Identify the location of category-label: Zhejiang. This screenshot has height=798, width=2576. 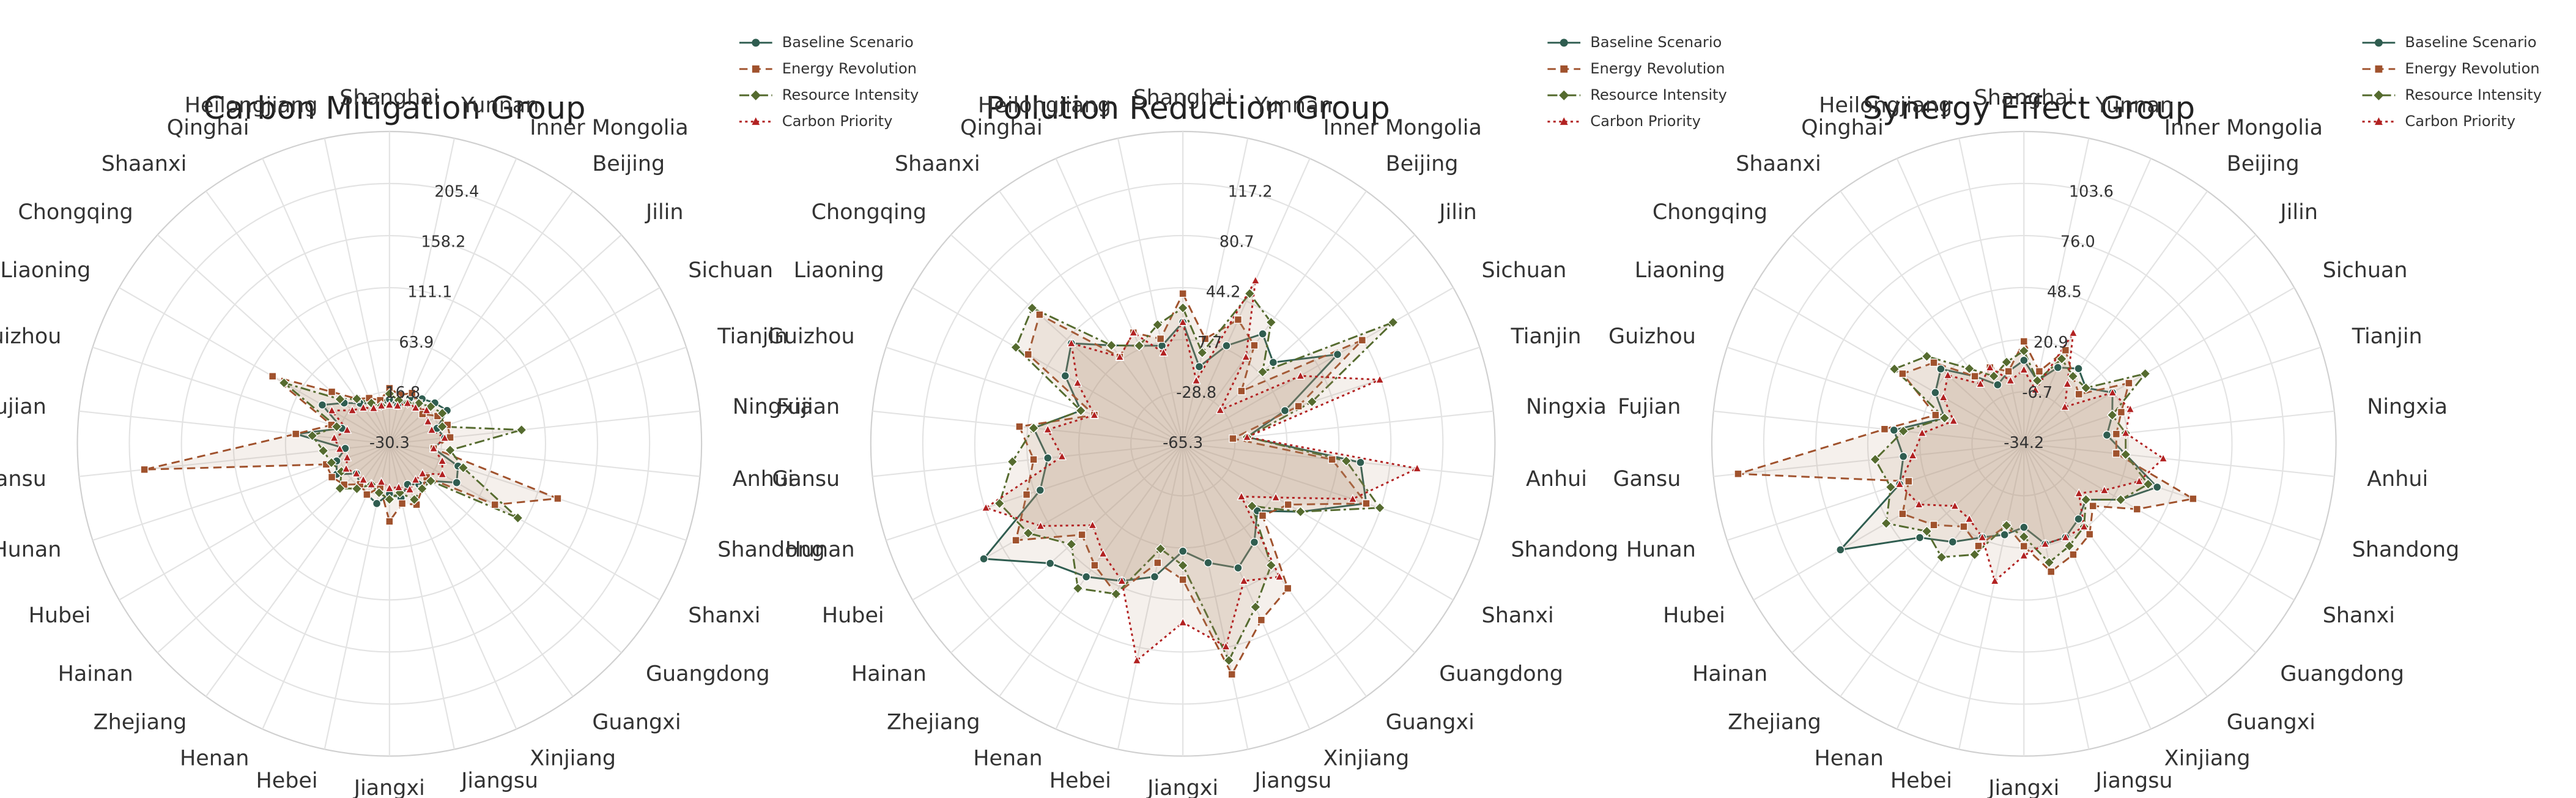
(933, 722).